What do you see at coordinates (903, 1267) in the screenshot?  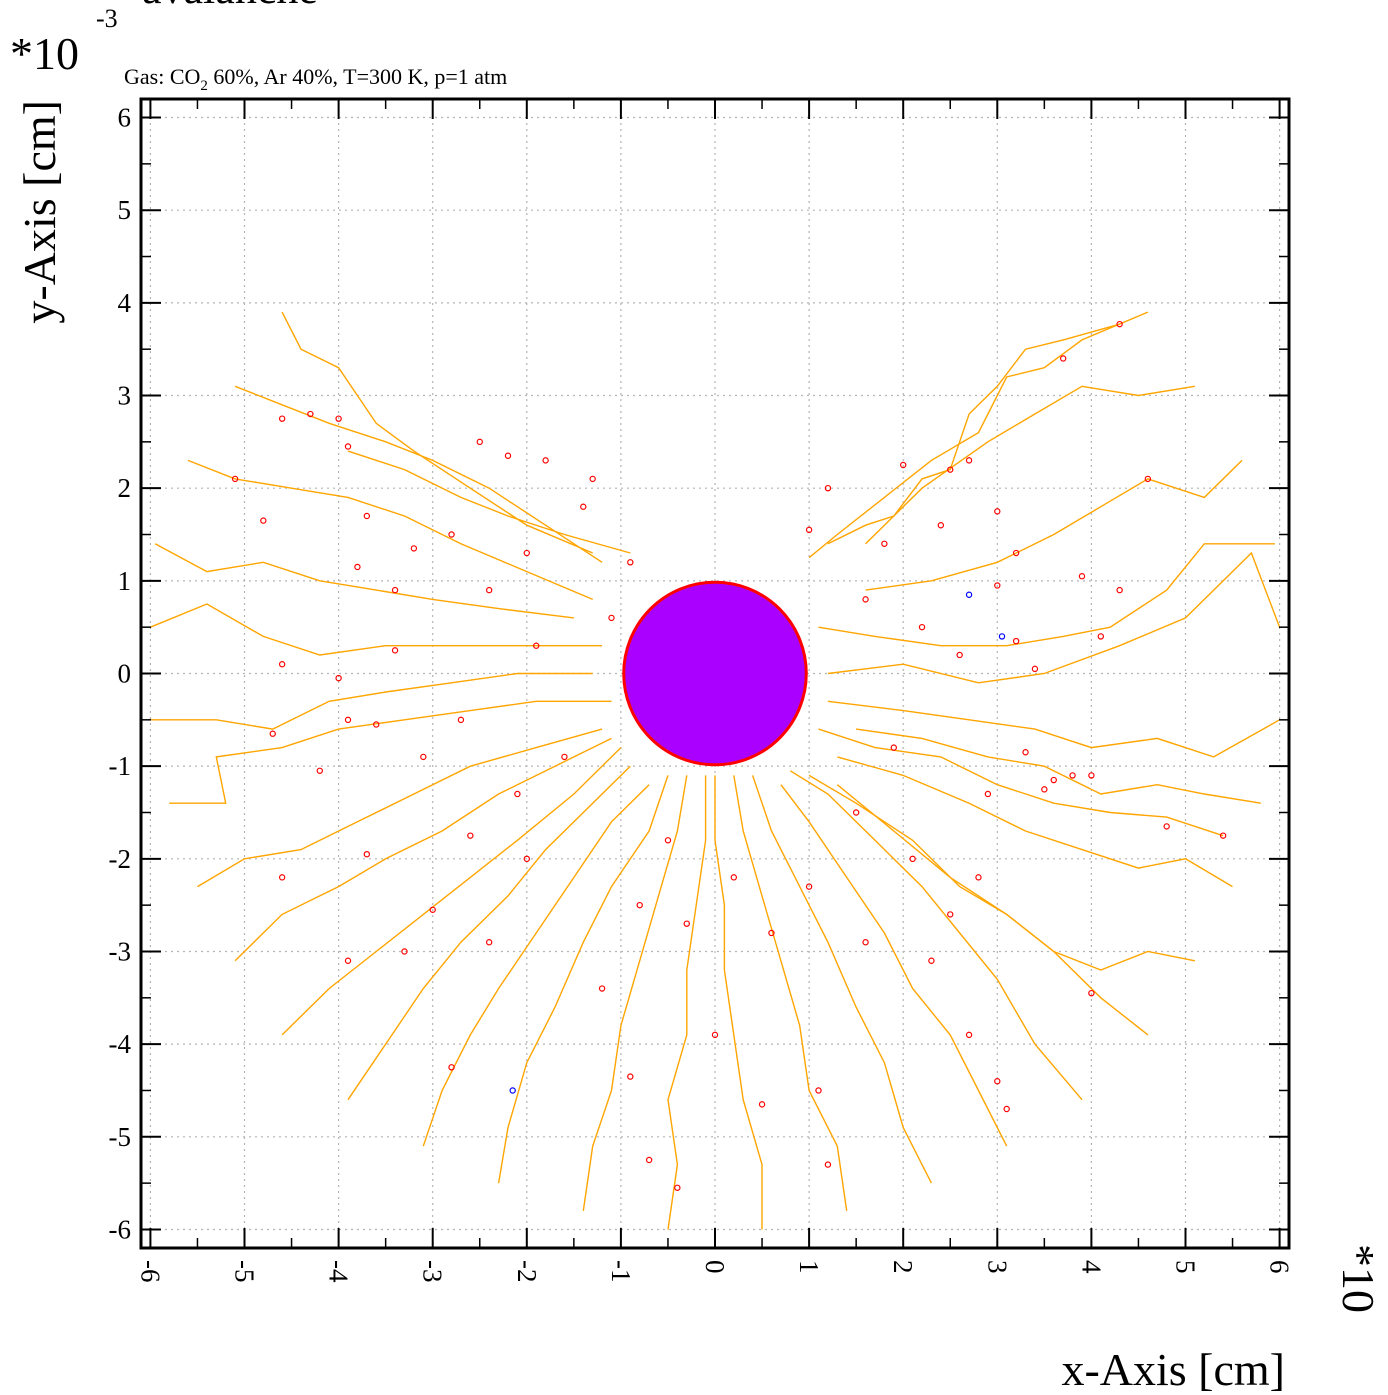 I see `x-tick-label-8: 2` at bounding box center [903, 1267].